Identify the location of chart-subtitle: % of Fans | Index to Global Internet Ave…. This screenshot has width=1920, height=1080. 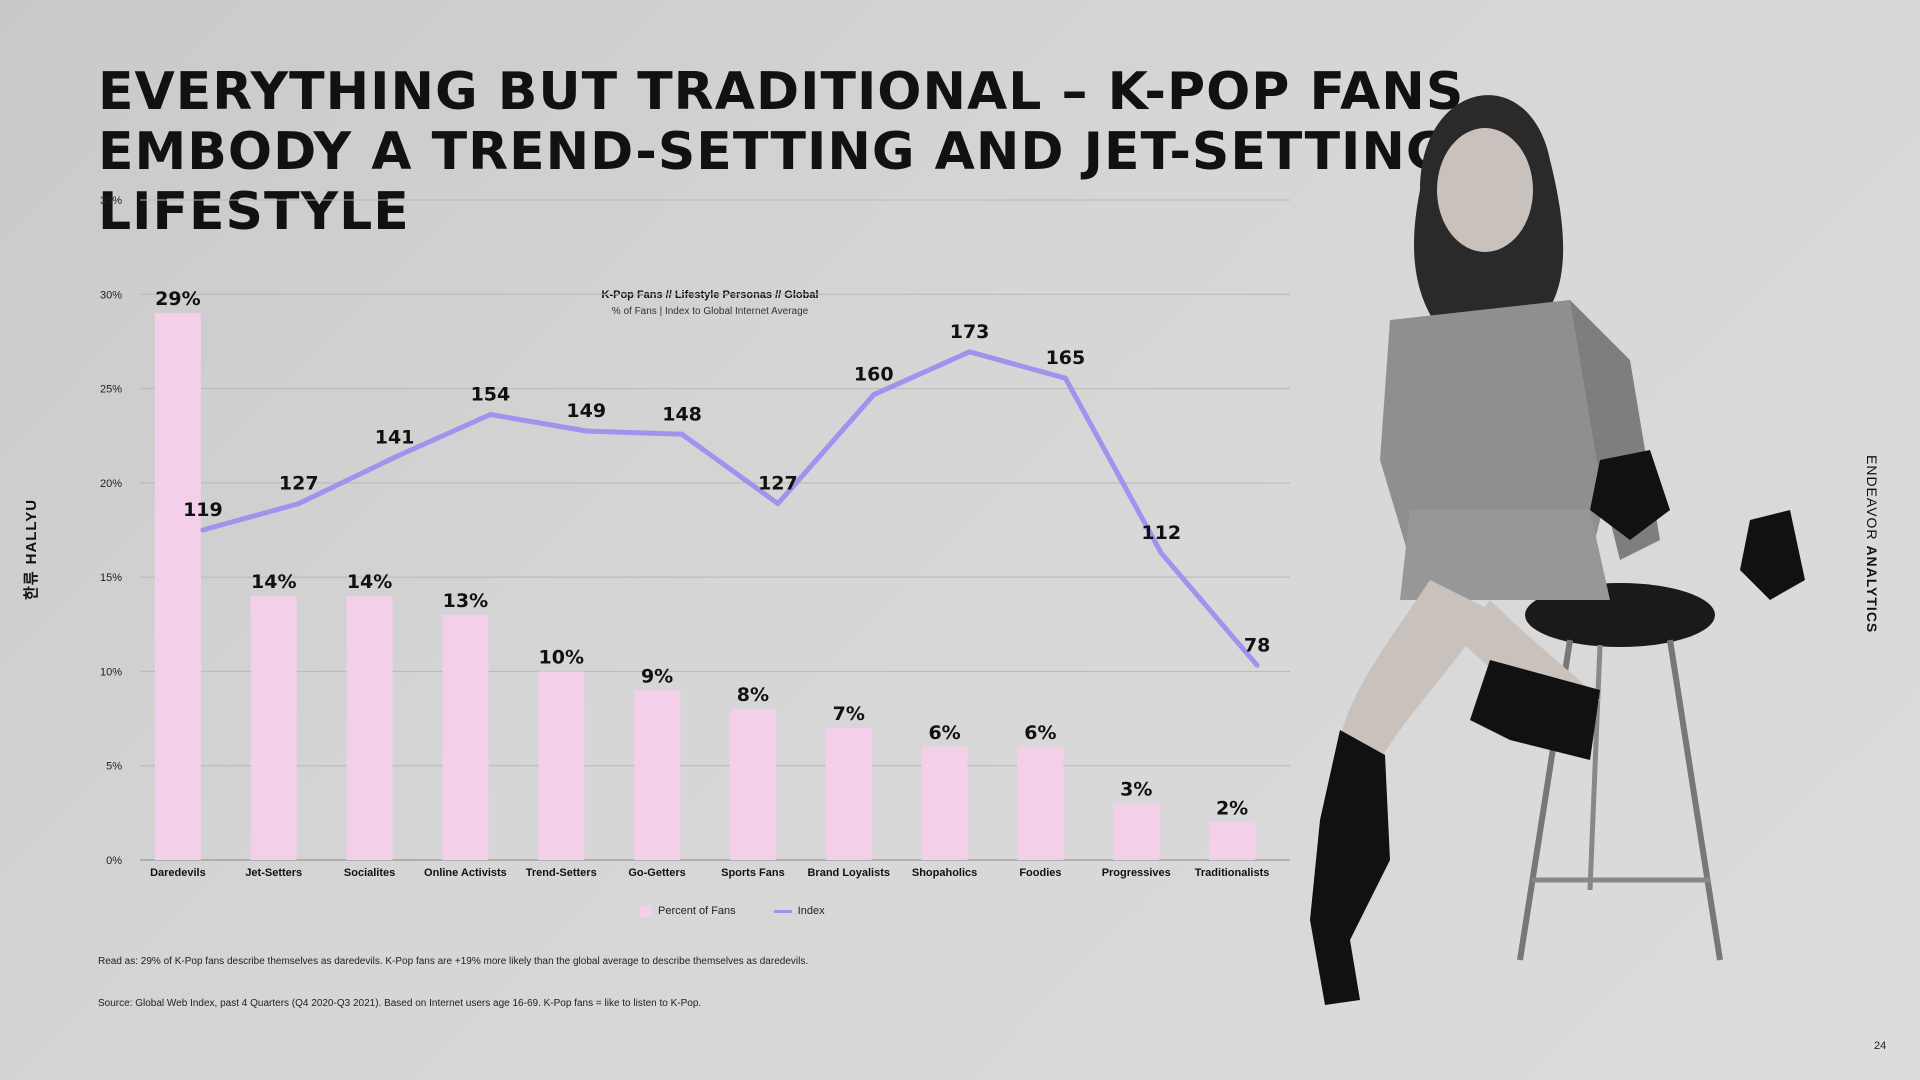
(710, 311).